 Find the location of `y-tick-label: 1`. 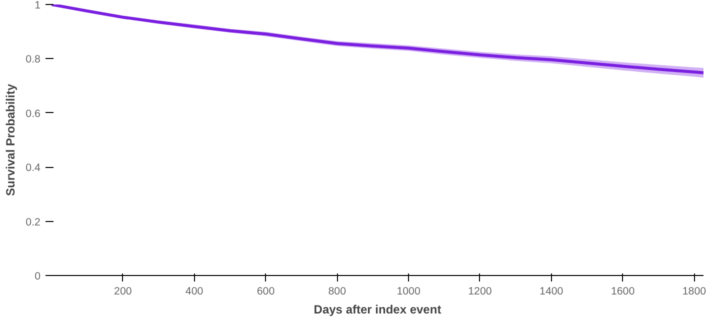

y-tick-label: 1 is located at coordinates (37, 6).